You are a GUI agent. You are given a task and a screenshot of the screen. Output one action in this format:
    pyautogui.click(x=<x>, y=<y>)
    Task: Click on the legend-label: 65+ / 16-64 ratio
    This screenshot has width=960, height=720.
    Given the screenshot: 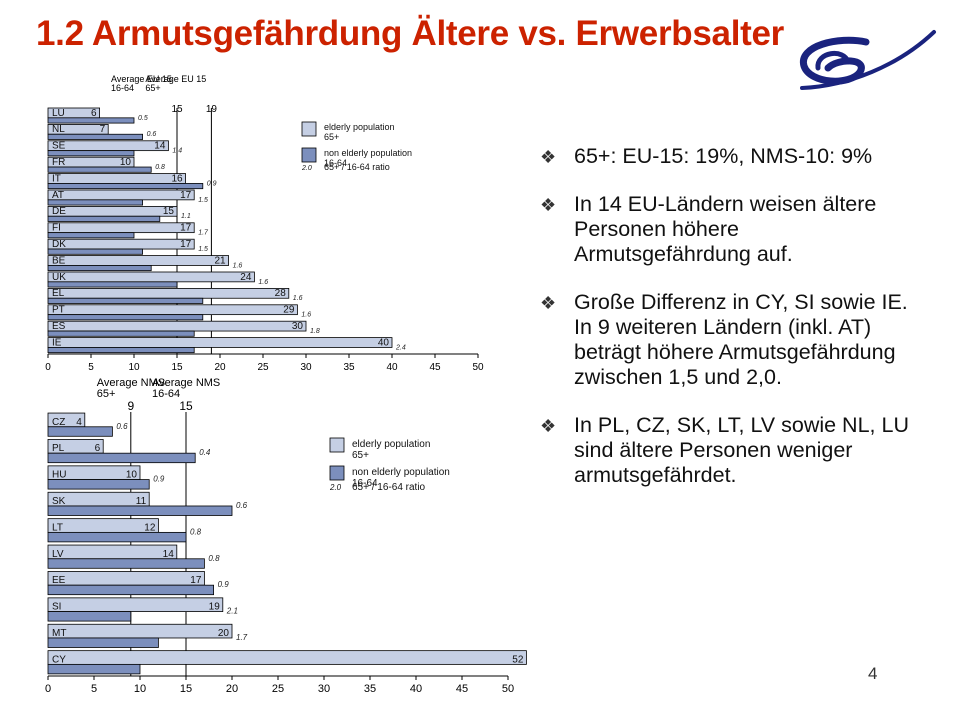 What is the action you would take?
    pyautogui.click(x=389, y=487)
    